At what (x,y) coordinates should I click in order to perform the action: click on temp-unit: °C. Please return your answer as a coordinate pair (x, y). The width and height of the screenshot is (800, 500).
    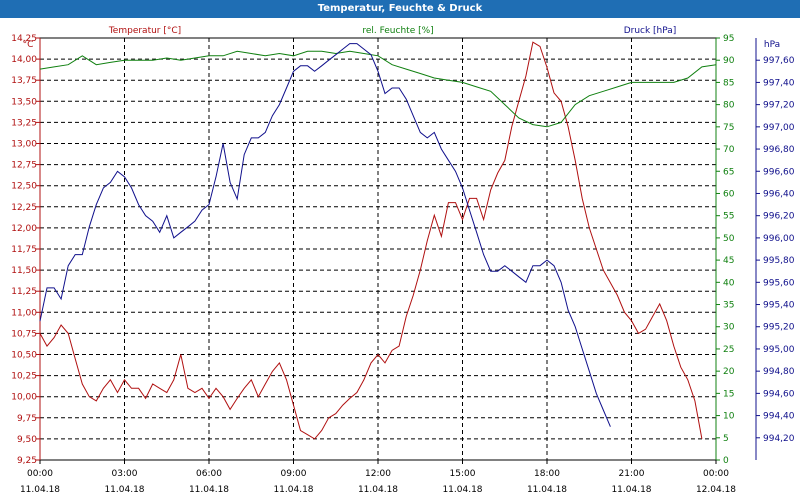
    Looking at the image, I should click on (28, 45).